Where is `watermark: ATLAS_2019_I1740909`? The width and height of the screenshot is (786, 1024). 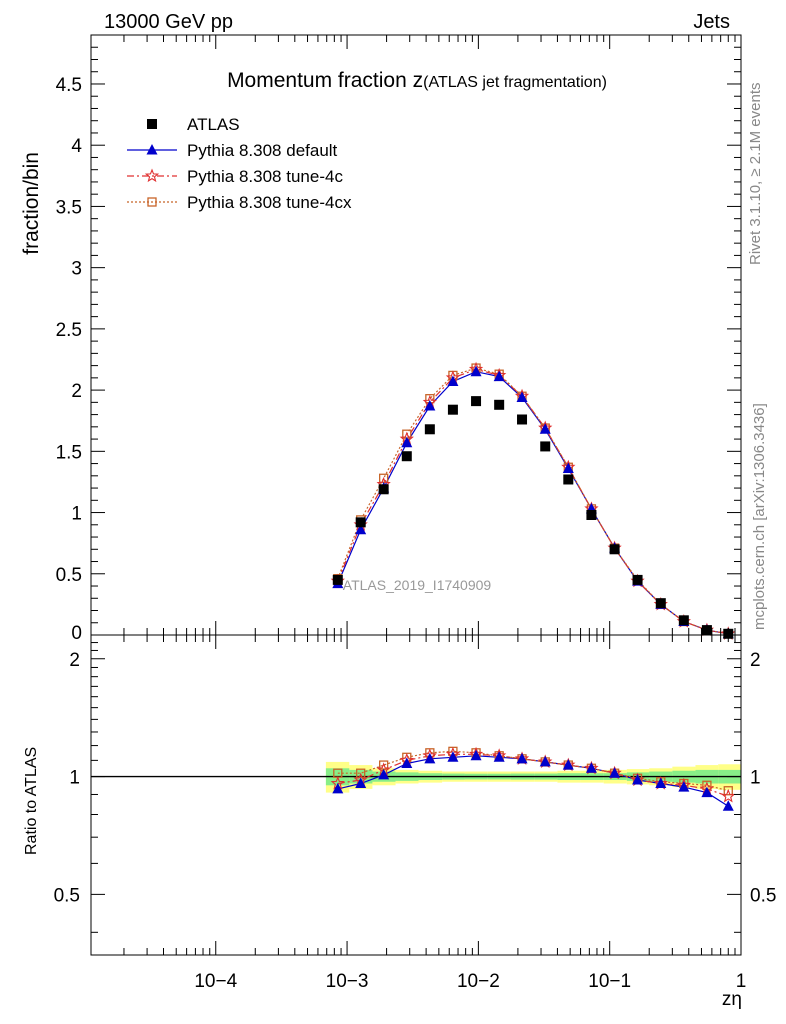
watermark: ATLAS_2019_I1740909 is located at coordinates (417, 585).